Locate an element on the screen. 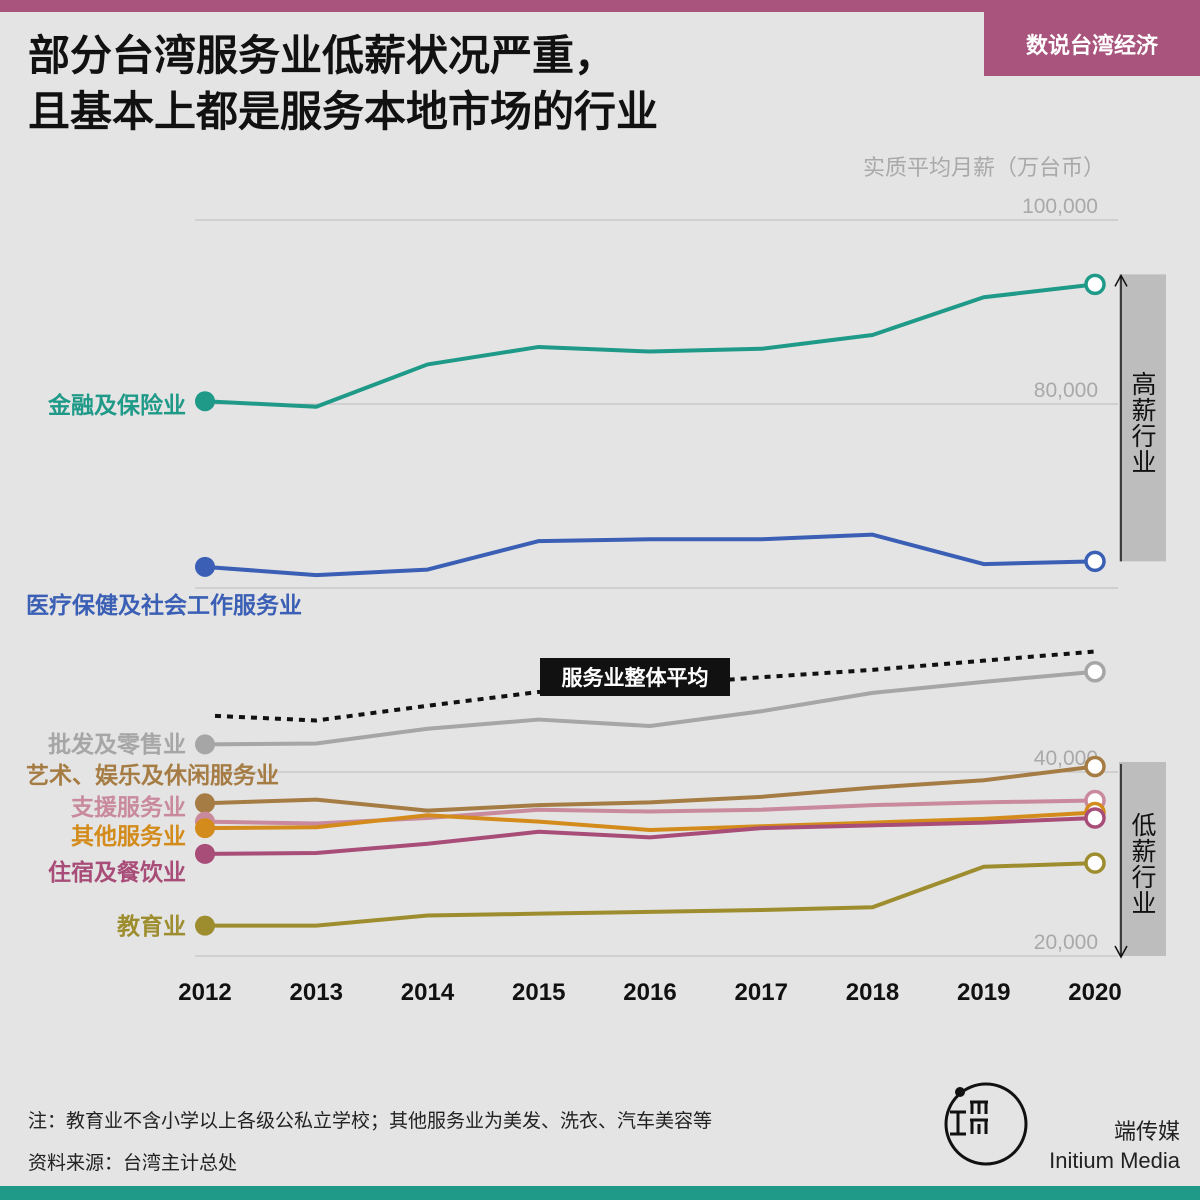  y-tick-label: 80,000 is located at coordinates (1066, 390).